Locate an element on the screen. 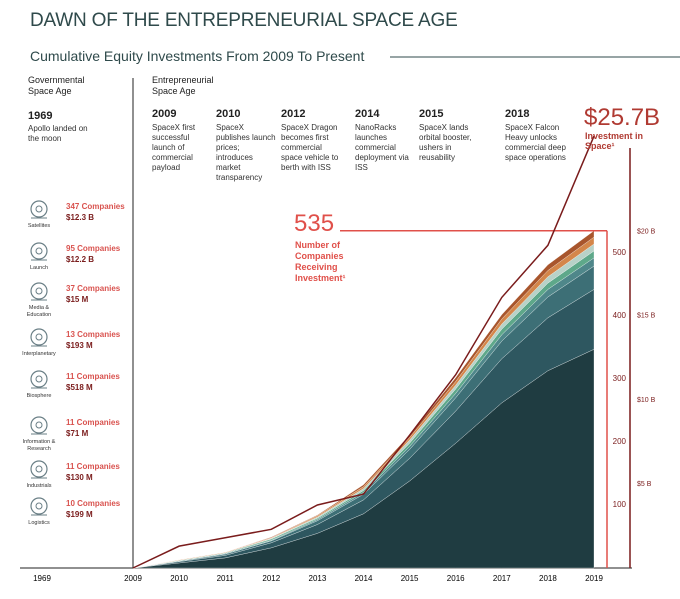 The width and height of the screenshot is (680, 599). x-tick-label: 2013 is located at coordinates (318, 578).